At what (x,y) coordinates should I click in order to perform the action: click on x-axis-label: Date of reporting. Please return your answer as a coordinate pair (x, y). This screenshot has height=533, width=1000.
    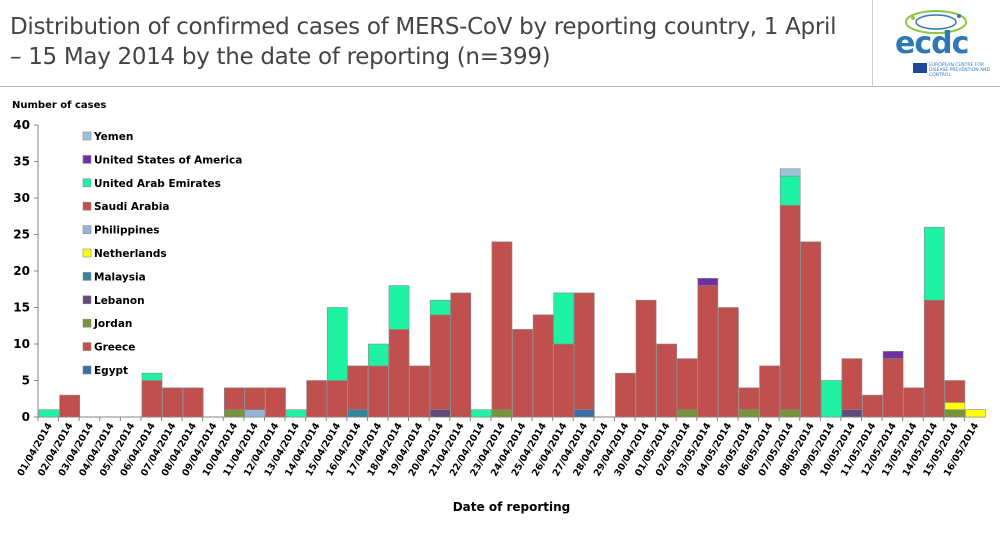
    Looking at the image, I should click on (512, 507).